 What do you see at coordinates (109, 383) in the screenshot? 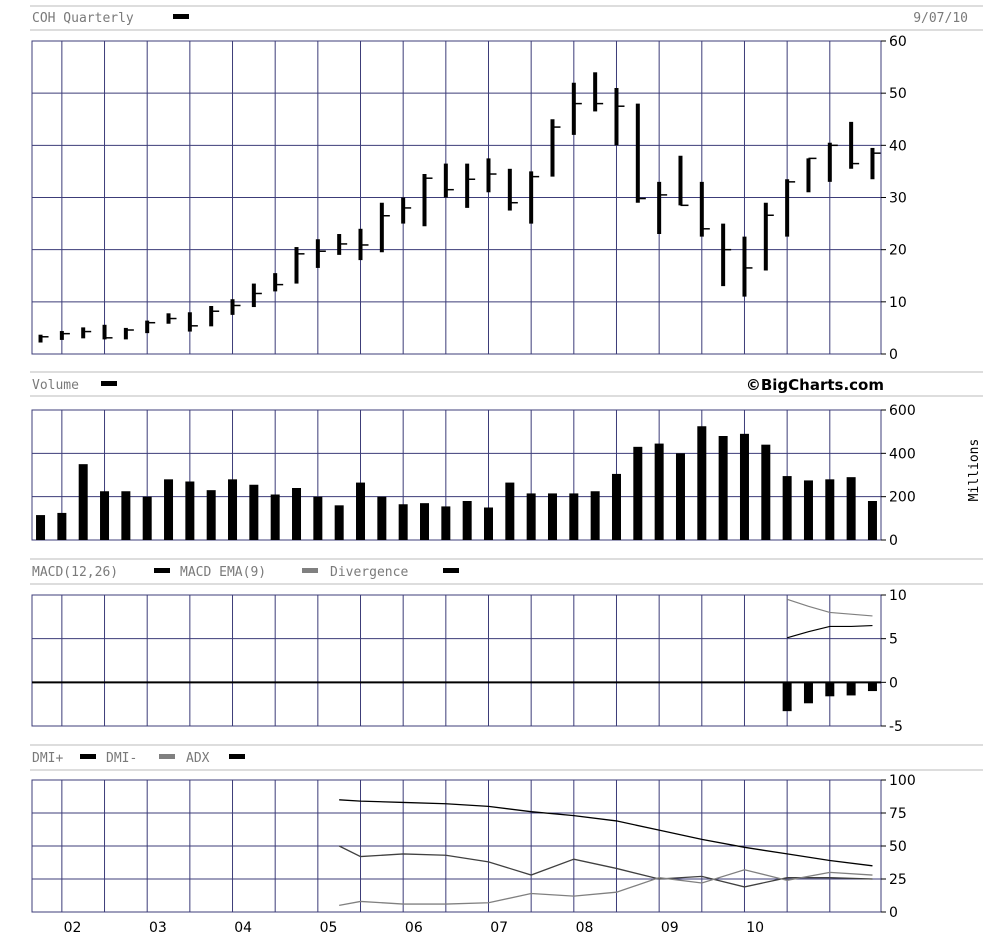
I see `volume-legend-swatch` at bounding box center [109, 383].